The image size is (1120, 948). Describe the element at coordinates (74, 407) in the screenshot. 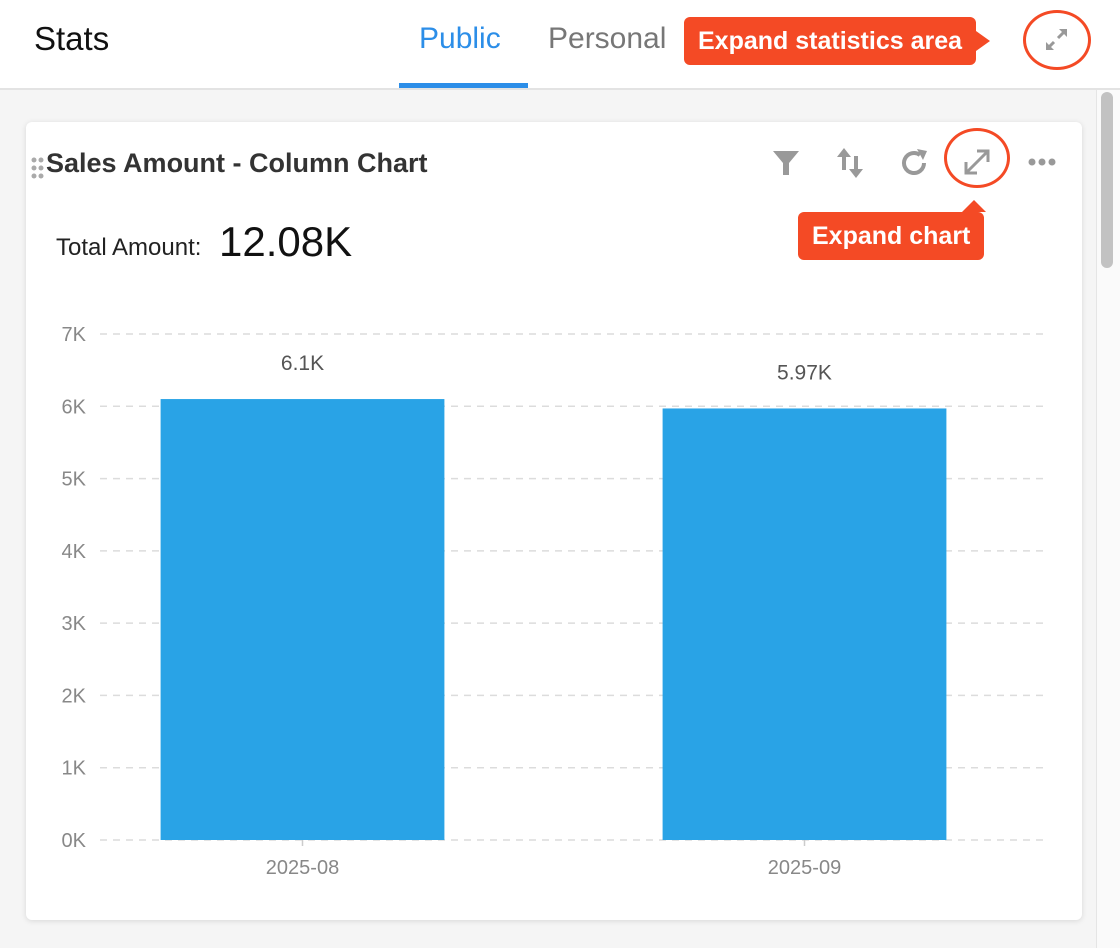

I see `y-tick-label: 6K` at that location.